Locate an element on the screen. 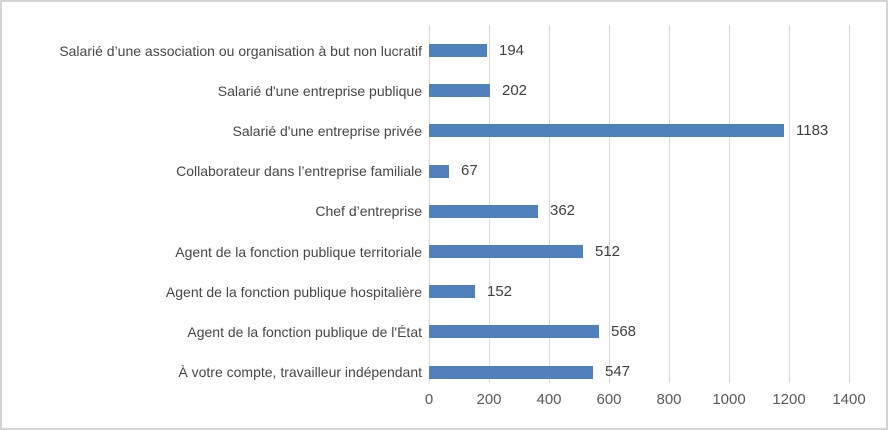  value-label: 362 is located at coordinates (563, 210).